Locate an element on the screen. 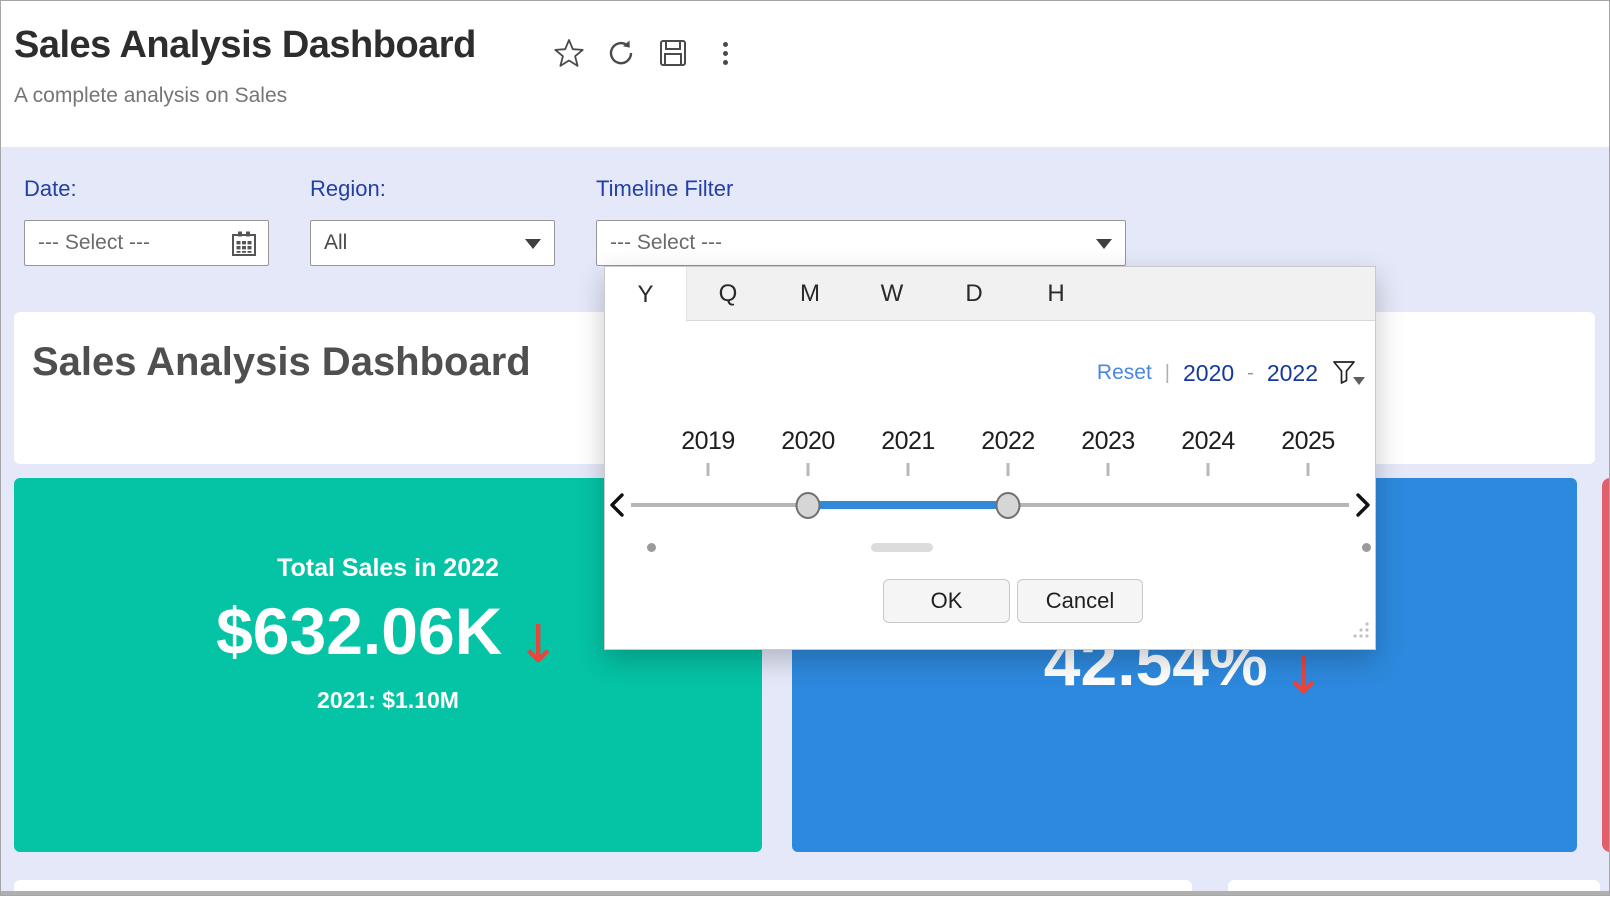  resize-grip is located at coordinates (1358, 629).